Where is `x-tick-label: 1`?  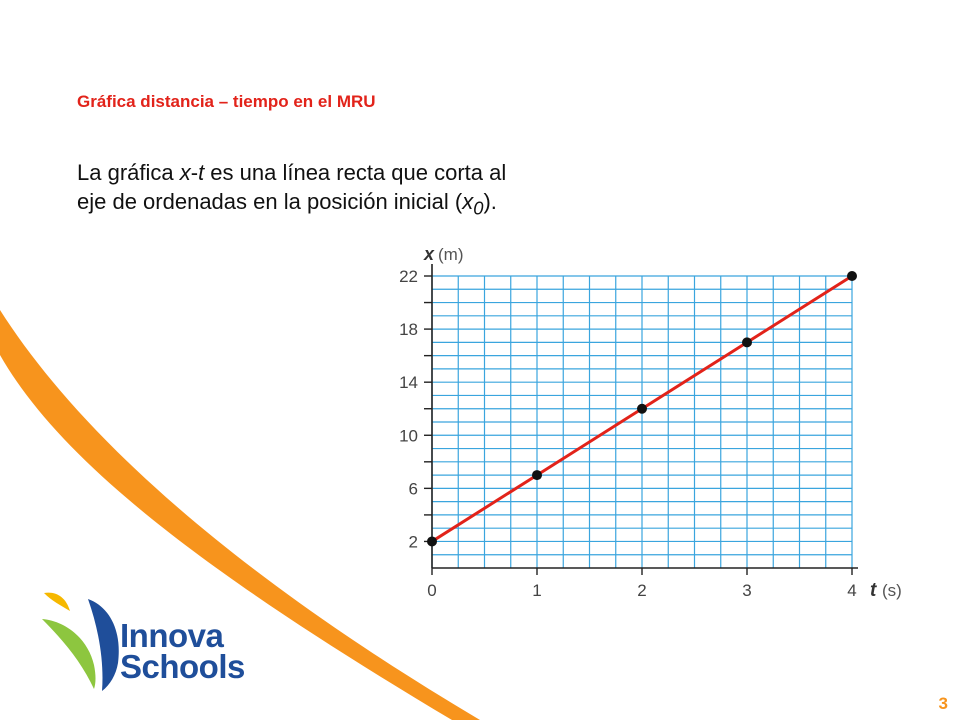
x-tick-label: 1 is located at coordinates (536, 590).